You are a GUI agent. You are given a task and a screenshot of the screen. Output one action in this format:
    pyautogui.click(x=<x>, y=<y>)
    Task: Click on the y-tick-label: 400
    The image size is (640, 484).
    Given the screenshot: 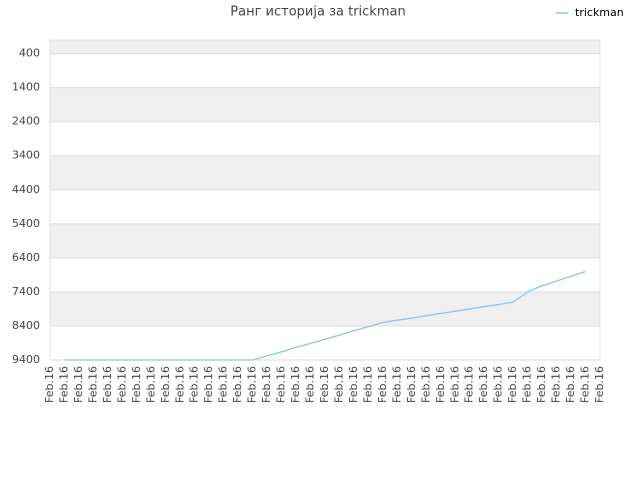 What is the action you would take?
    pyautogui.click(x=29, y=53)
    